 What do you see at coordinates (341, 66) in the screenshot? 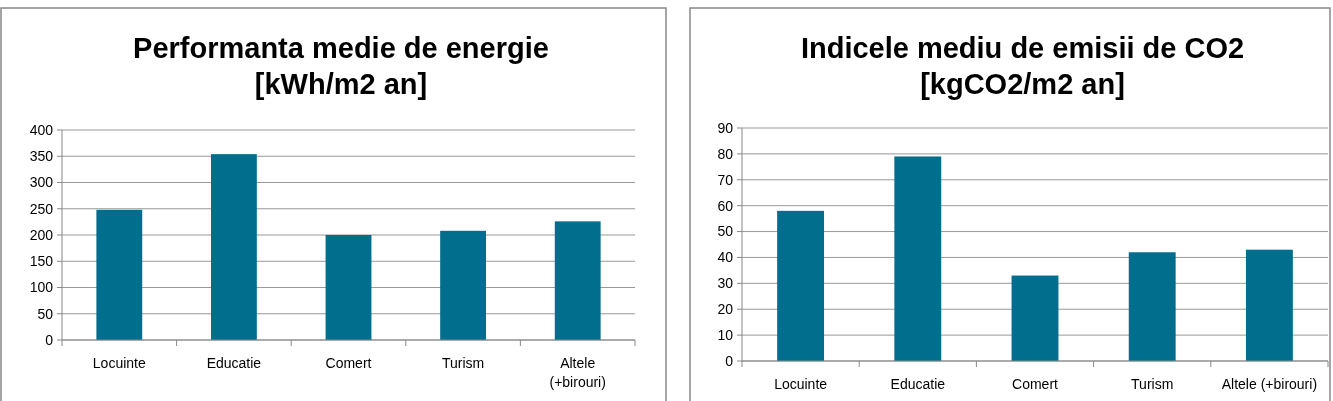
I see `chart-title: Performanta medie de energie [kWh/m2 an]` at bounding box center [341, 66].